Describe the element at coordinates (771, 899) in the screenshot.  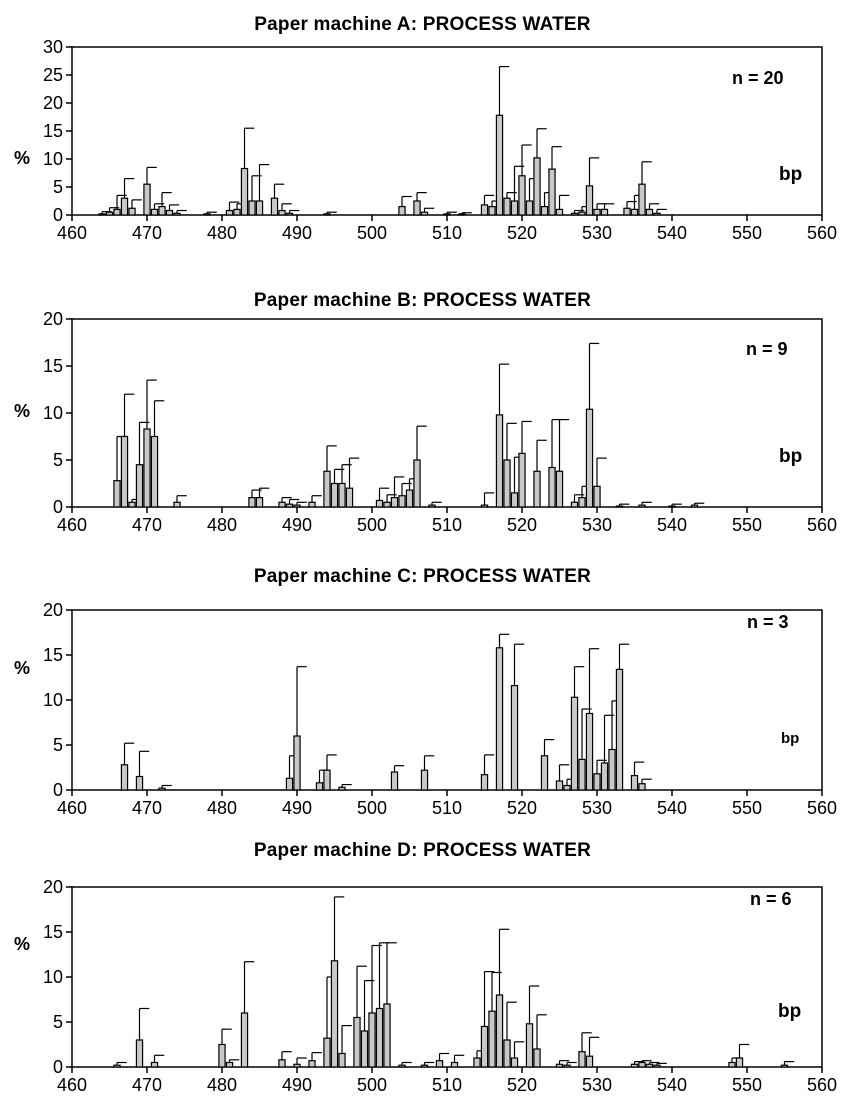
I see `sample-size-label: n = 6` at that location.